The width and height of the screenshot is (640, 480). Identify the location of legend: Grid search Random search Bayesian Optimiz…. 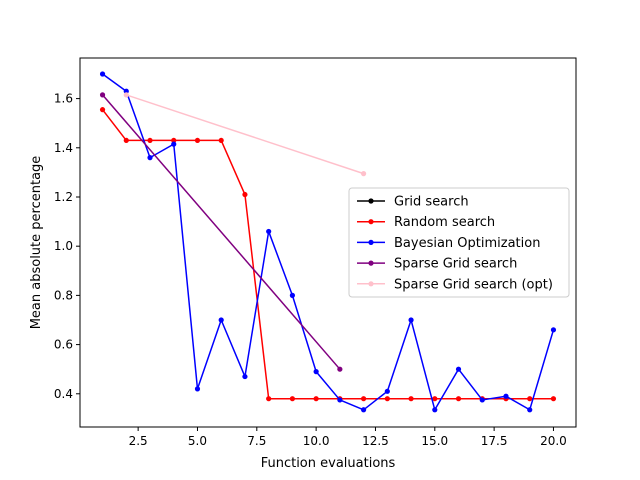
(459, 242).